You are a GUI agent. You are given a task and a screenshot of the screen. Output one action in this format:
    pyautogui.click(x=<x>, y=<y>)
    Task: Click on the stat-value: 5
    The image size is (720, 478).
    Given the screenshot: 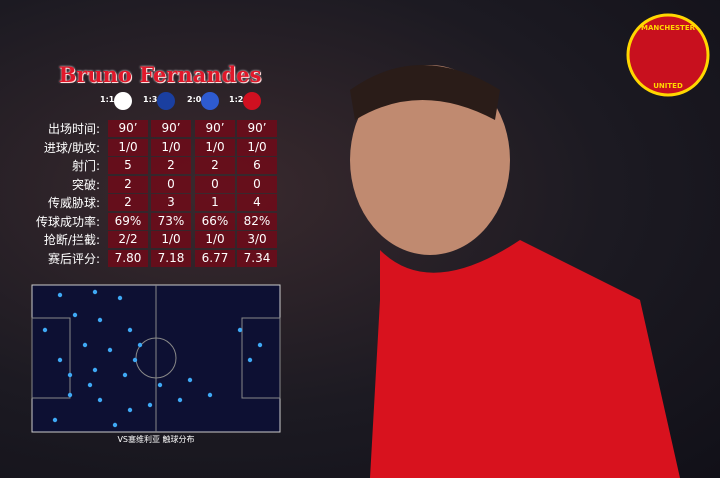 What is the action you would take?
    pyautogui.click(x=128, y=165)
    